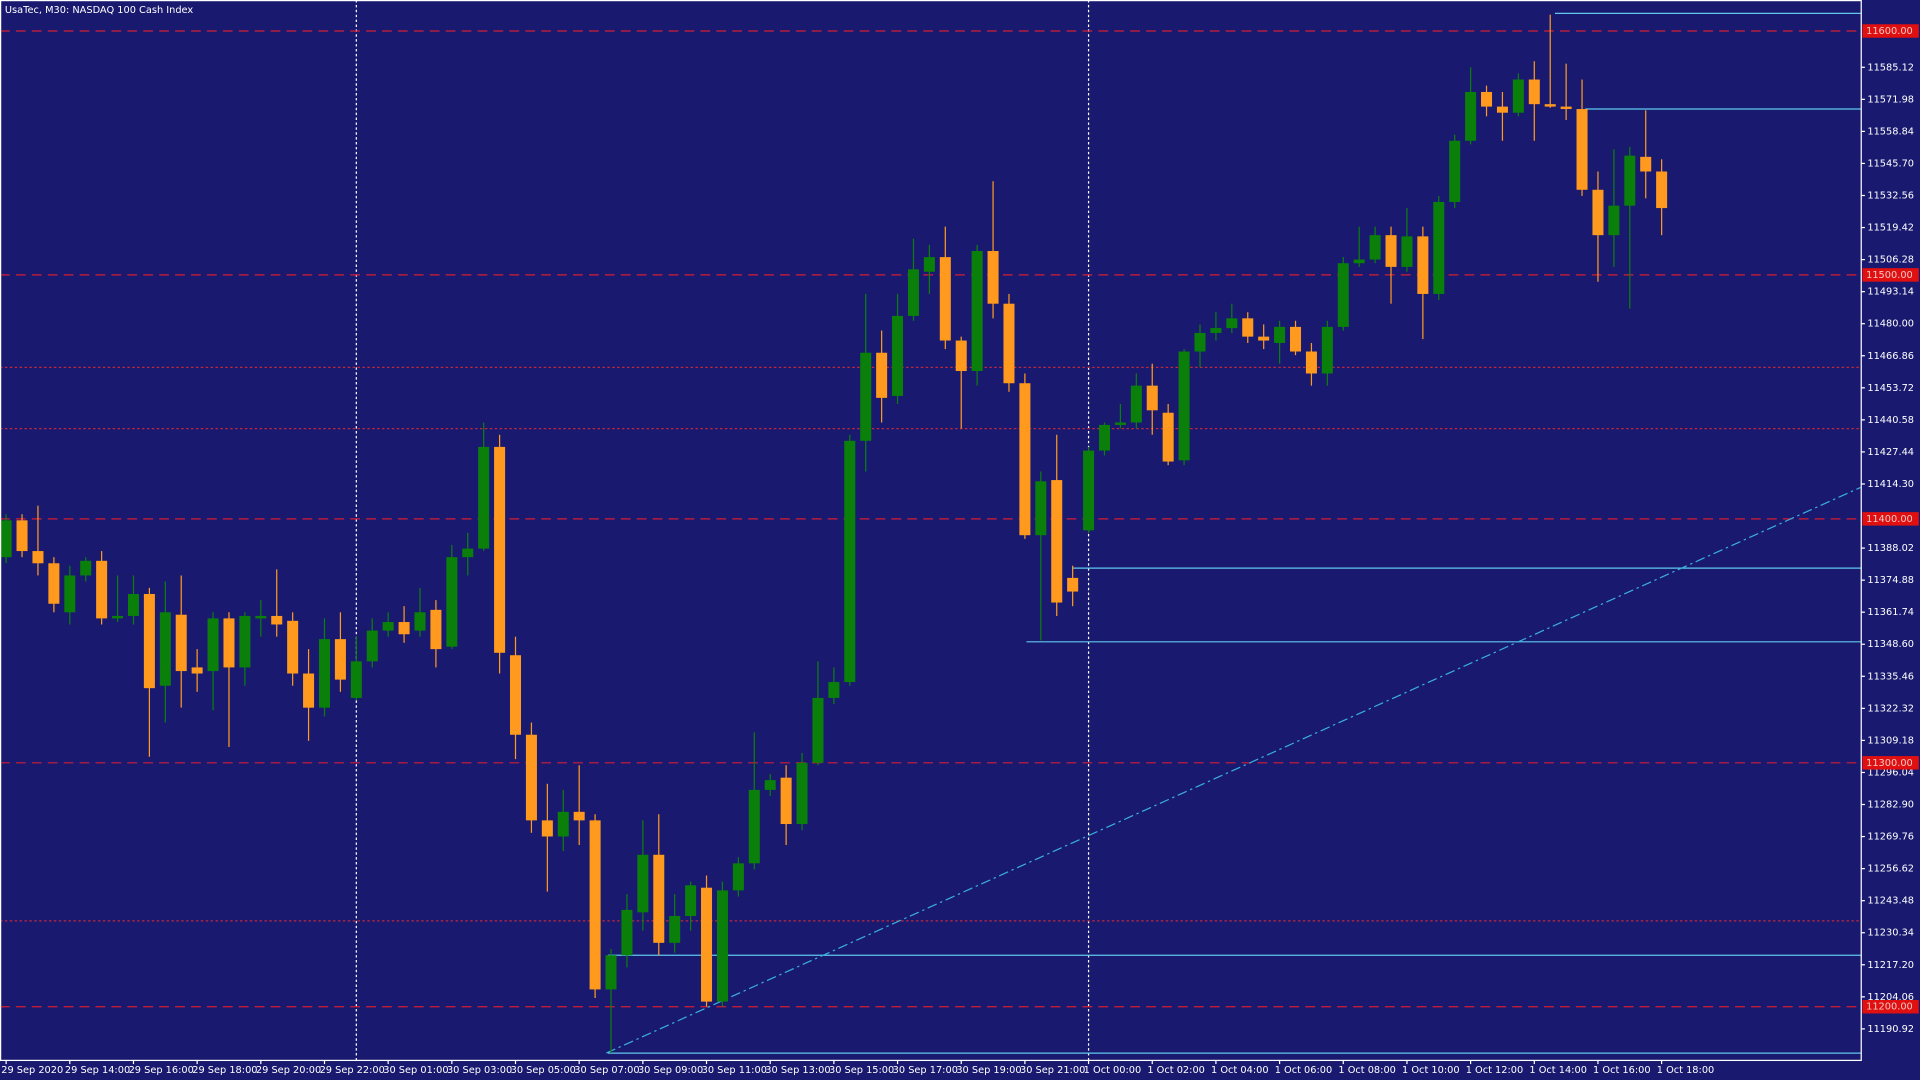 The height and width of the screenshot is (1080, 1920). What do you see at coordinates (99, 10) in the screenshot?
I see `chart-title: UsaTec, M30: NASDAQ 100 Cash Index` at bounding box center [99, 10].